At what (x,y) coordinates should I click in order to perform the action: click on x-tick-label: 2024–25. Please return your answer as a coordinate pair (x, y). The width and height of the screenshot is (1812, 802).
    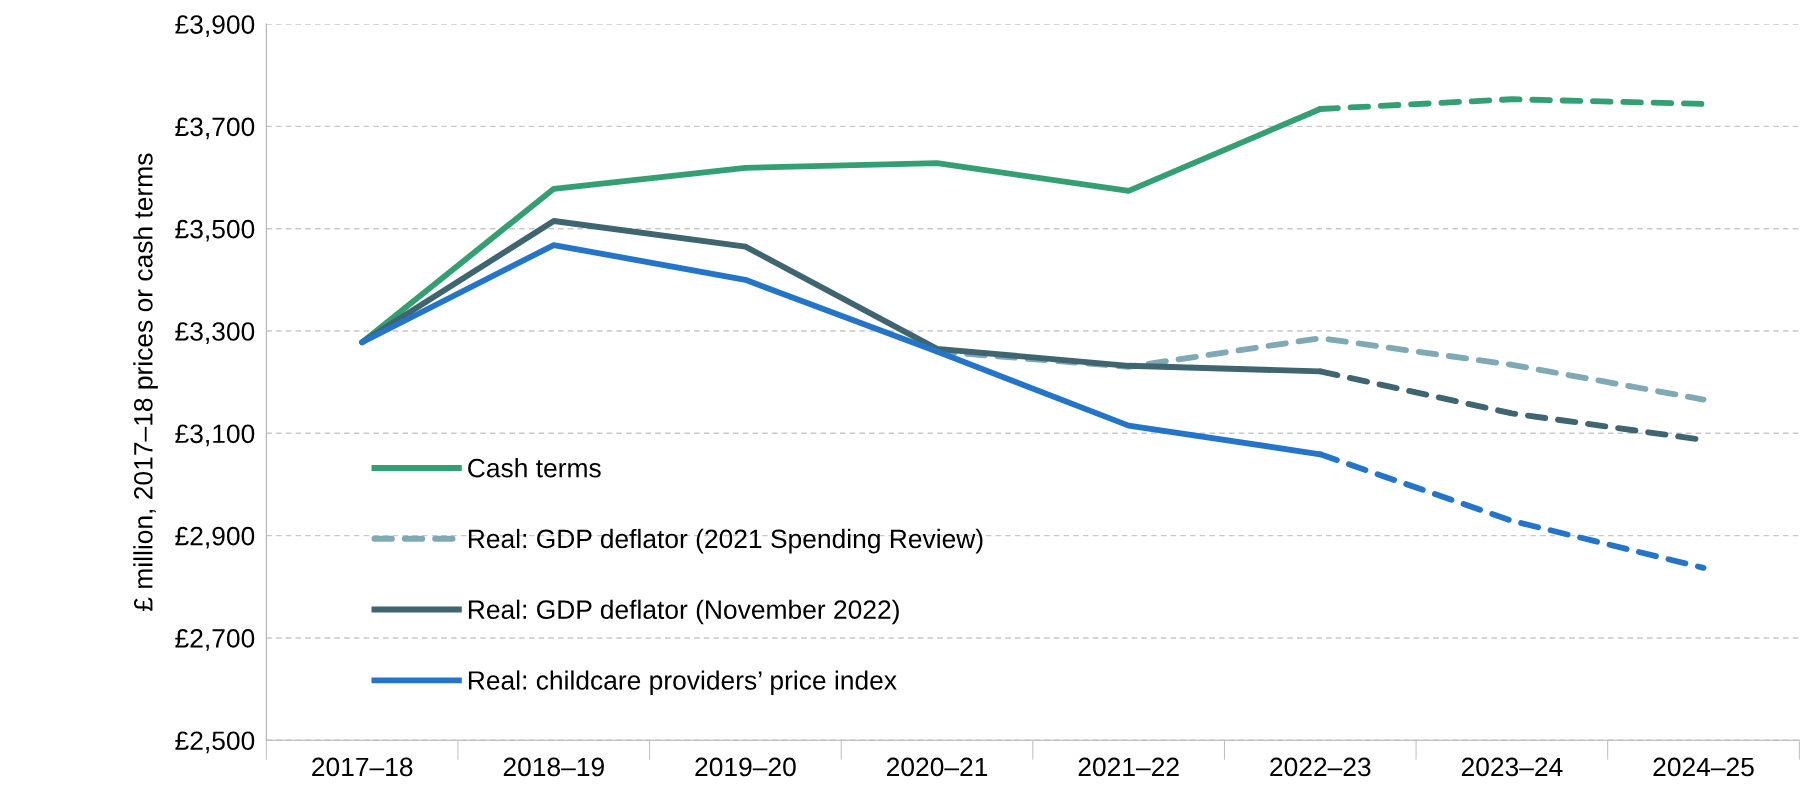
    Looking at the image, I should click on (1703, 767).